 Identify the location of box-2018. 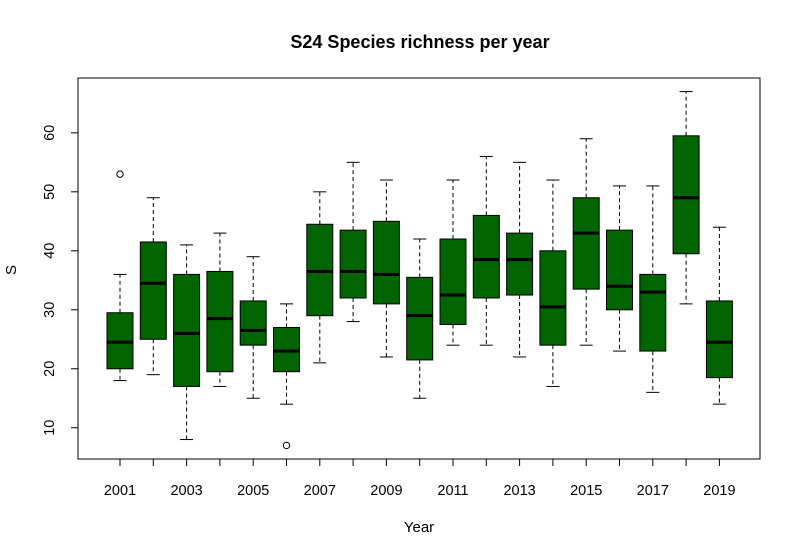
(686, 198).